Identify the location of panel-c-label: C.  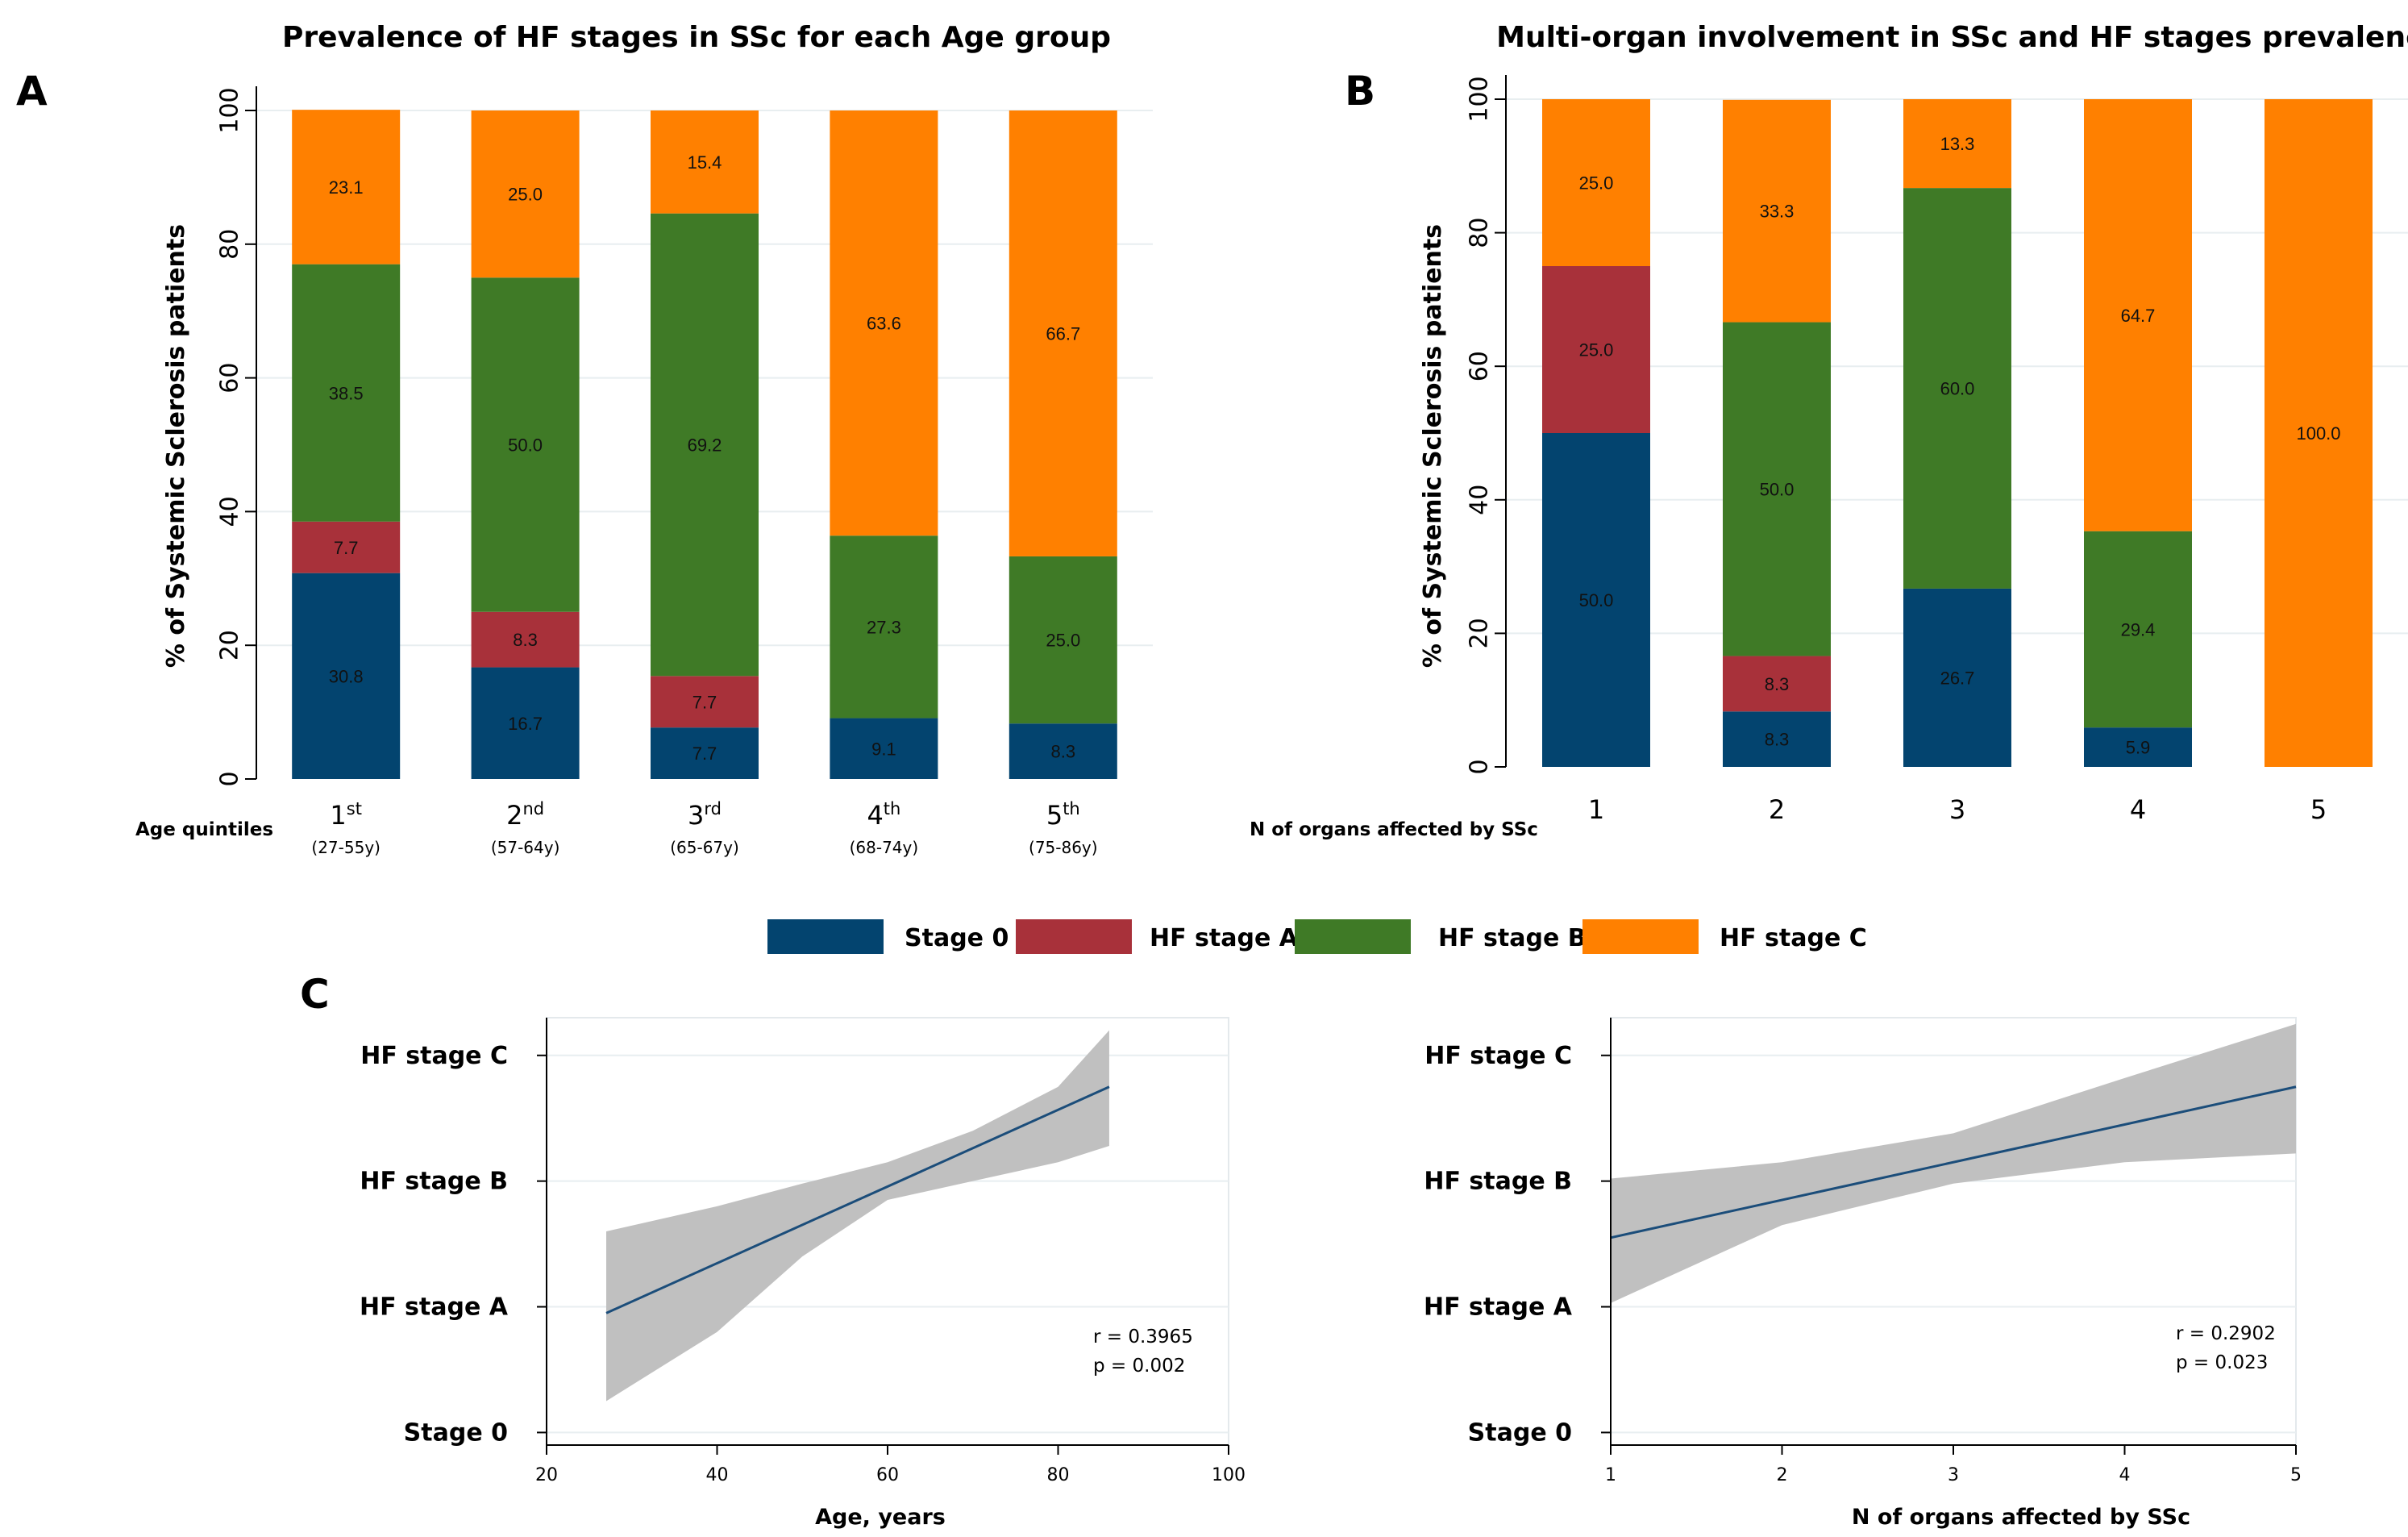
(315, 995).